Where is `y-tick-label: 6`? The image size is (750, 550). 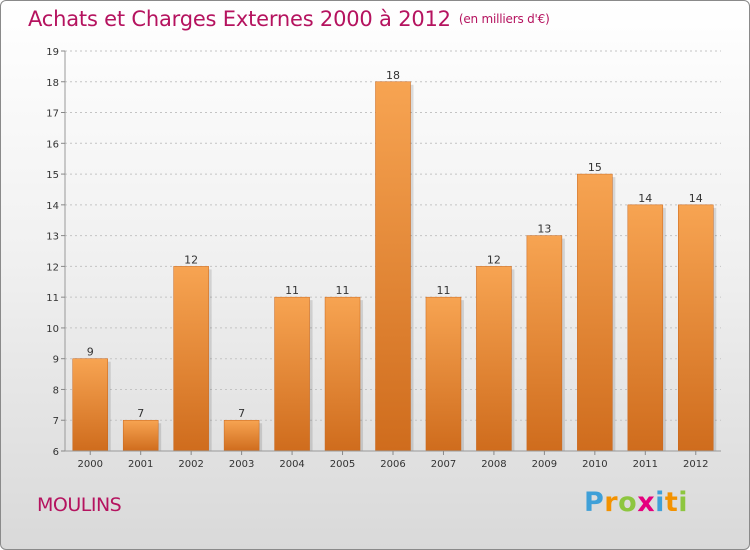 y-tick-label: 6 is located at coordinates (56, 452).